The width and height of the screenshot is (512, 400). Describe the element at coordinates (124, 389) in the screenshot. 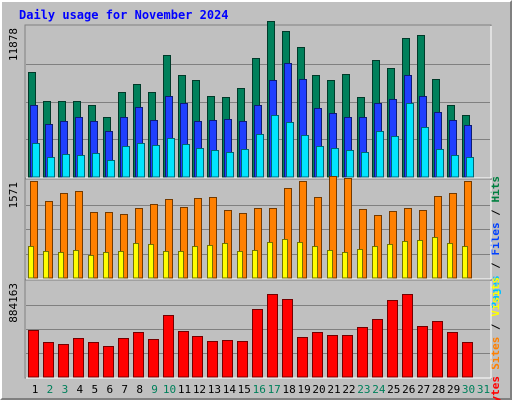

I see `x-tick-label: 7` at that location.